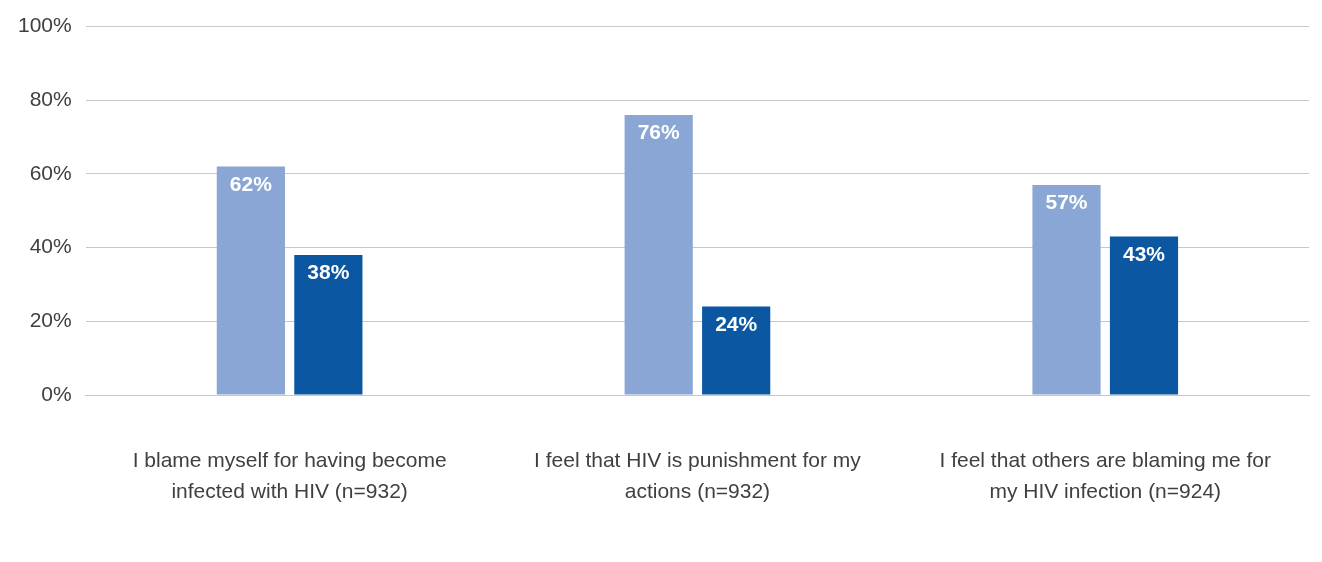  What do you see at coordinates (251, 183) in the screenshot?
I see `data-label: 62%` at bounding box center [251, 183].